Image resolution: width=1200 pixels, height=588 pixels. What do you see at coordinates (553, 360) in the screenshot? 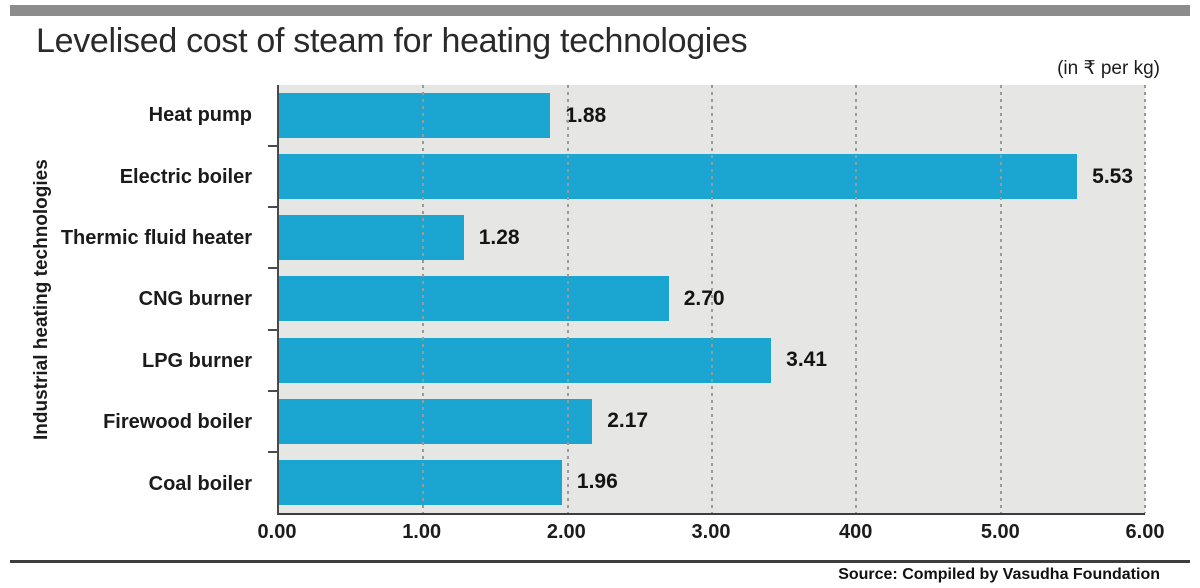
I see `bar-lpg-burner: 3.41` at bounding box center [553, 360].